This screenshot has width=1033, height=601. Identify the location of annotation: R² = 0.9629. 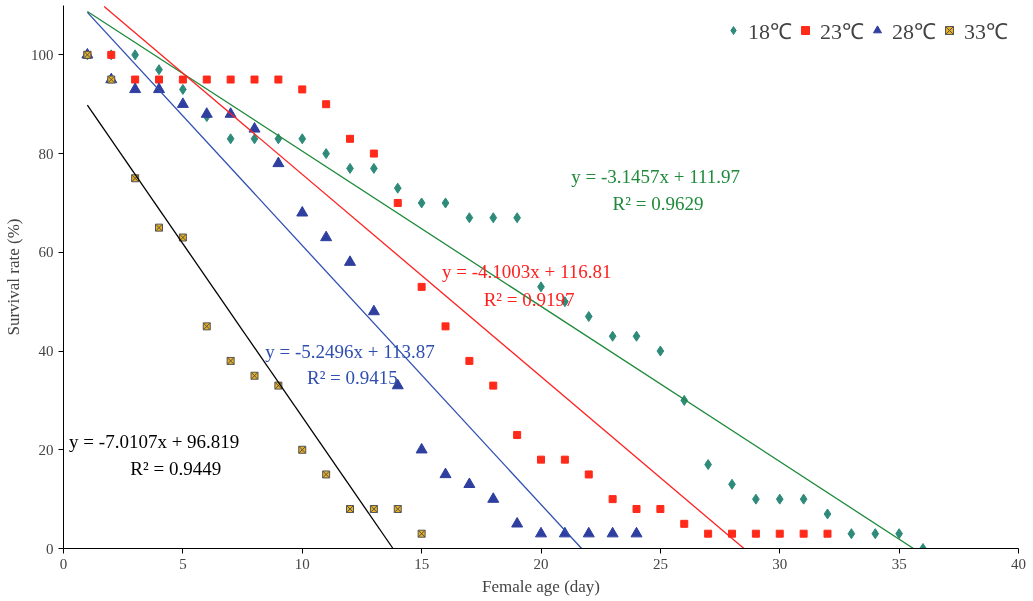
(658, 204).